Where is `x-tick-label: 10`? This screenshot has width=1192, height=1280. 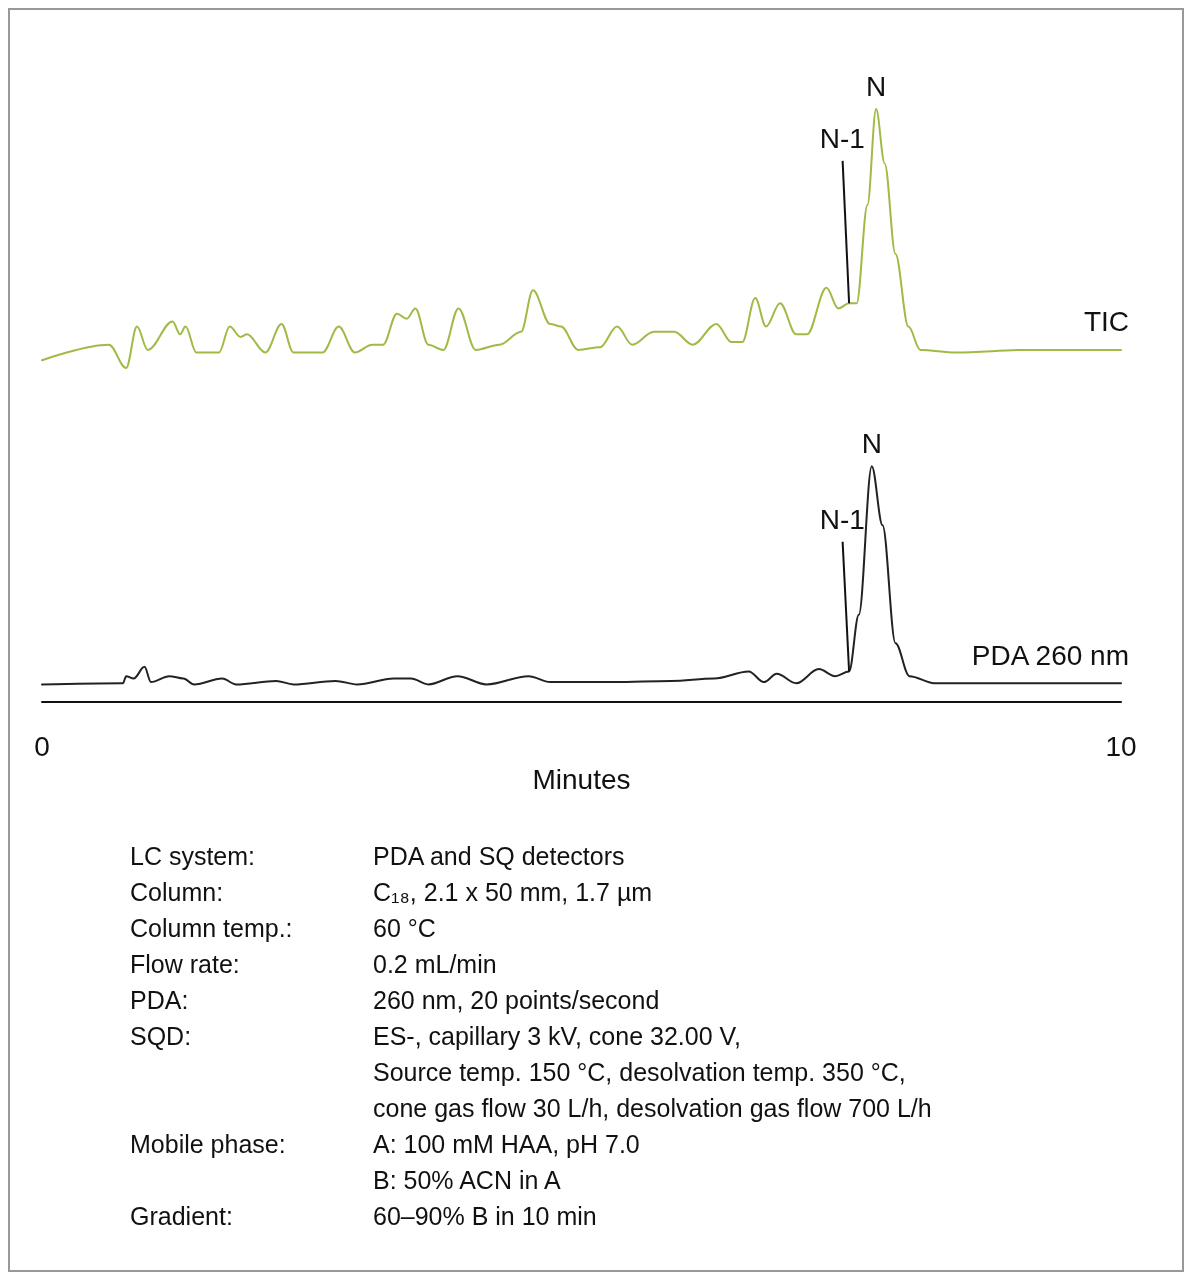 x-tick-label: 10 is located at coordinates (1121, 746).